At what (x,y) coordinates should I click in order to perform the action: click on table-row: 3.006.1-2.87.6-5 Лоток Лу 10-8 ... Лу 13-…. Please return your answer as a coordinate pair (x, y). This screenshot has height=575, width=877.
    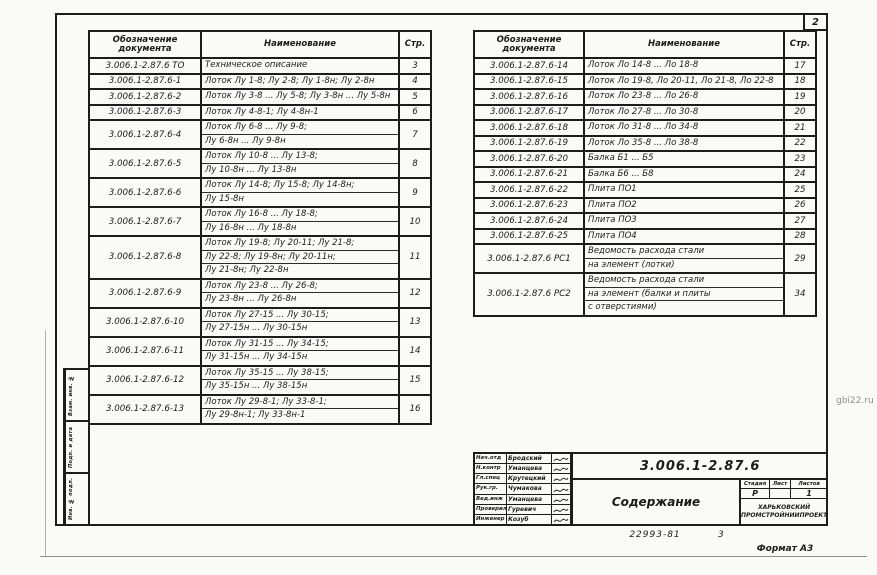
    Looking at the image, I should click on (260, 164).